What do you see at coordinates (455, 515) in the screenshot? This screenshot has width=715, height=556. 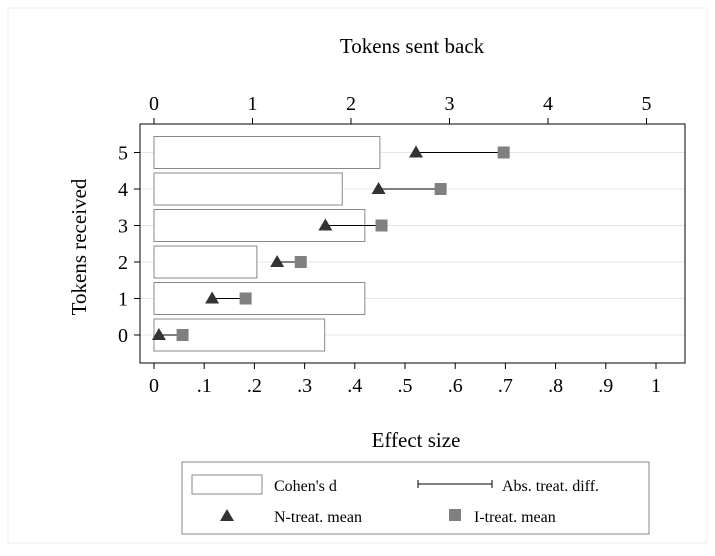 I see `legend-marker-i-treat` at bounding box center [455, 515].